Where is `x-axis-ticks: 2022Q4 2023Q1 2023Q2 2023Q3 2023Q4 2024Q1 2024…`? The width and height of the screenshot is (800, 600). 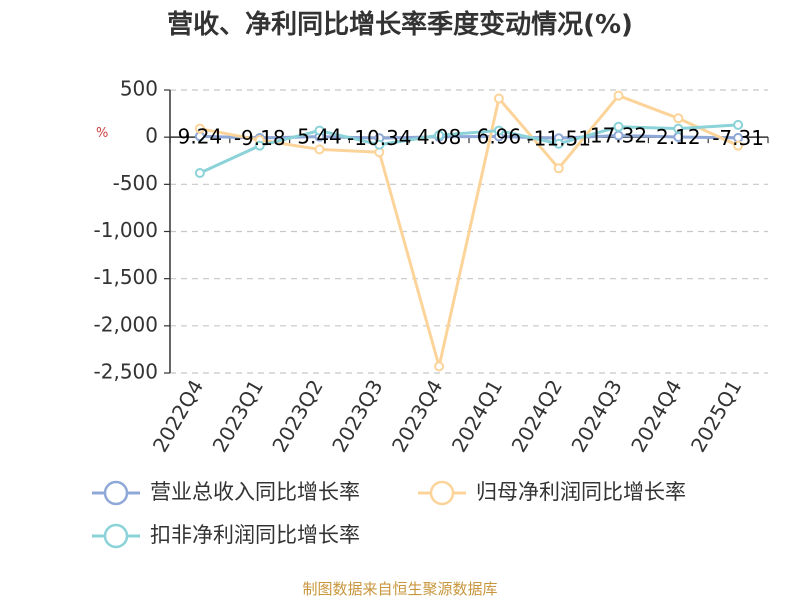
x-axis-ticks: 2022Q4 2023Q1 2023Q2 2023Q3 2023Q4 2024Q1 2024… is located at coordinates (447, 415).